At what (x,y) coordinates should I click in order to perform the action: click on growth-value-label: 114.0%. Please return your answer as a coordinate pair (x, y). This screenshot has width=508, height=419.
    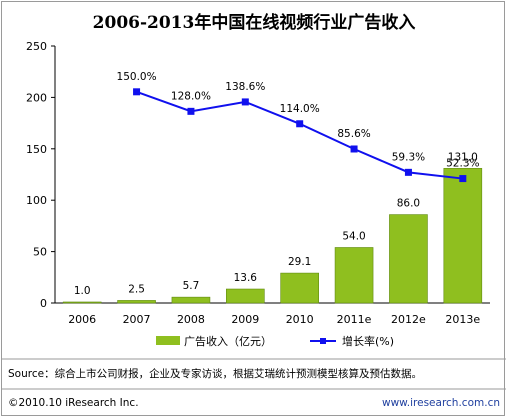
    Looking at the image, I should click on (300, 109).